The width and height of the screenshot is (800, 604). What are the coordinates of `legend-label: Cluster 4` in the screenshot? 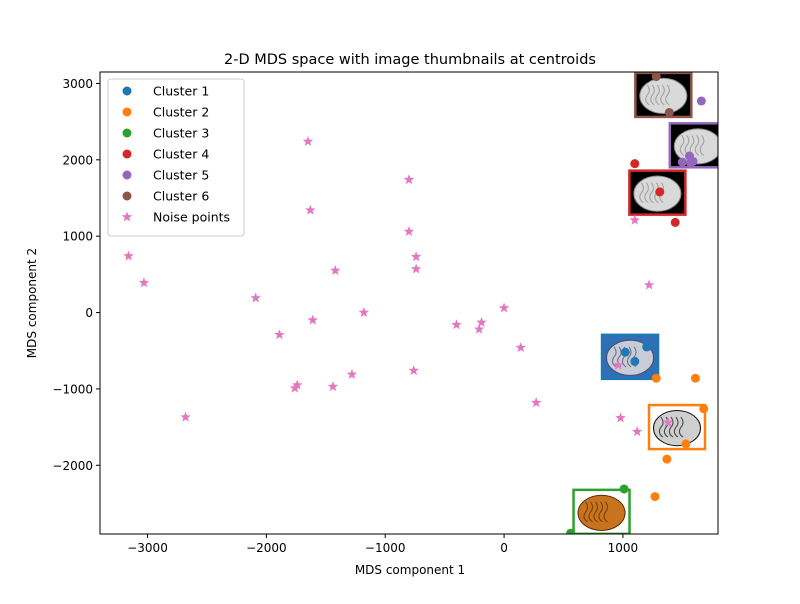 It's located at (181, 154).